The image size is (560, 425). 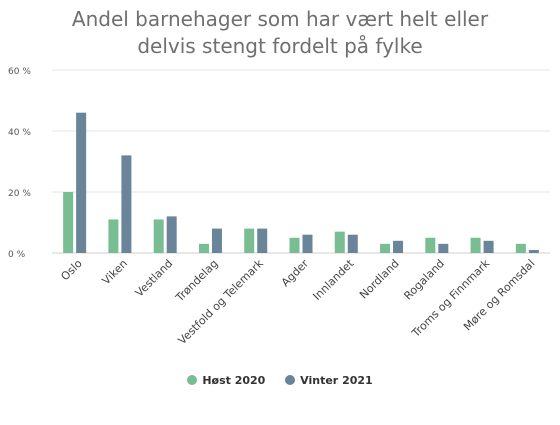 What do you see at coordinates (19, 163) in the screenshot?
I see `y-axis-ticks: 0 % 20 % 40 % 60 %` at bounding box center [19, 163].